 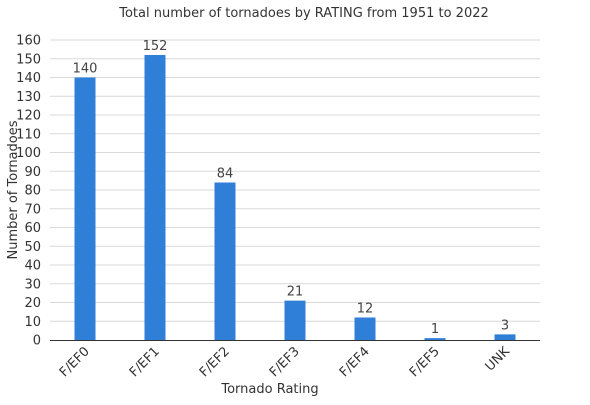 What do you see at coordinates (28, 78) in the screenshot?
I see `y-tick-label: 140` at bounding box center [28, 78].